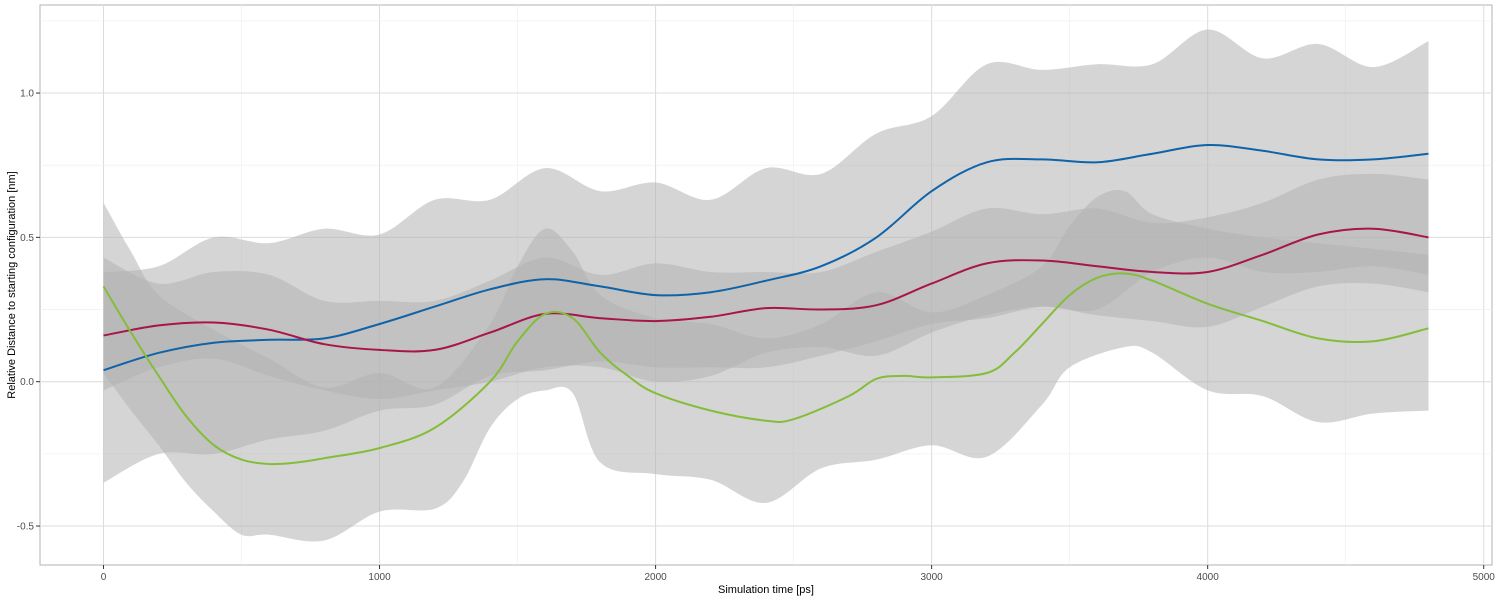  What do you see at coordinates (932, 577) in the screenshot?
I see `x-tick-label: 3000` at bounding box center [932, 577].